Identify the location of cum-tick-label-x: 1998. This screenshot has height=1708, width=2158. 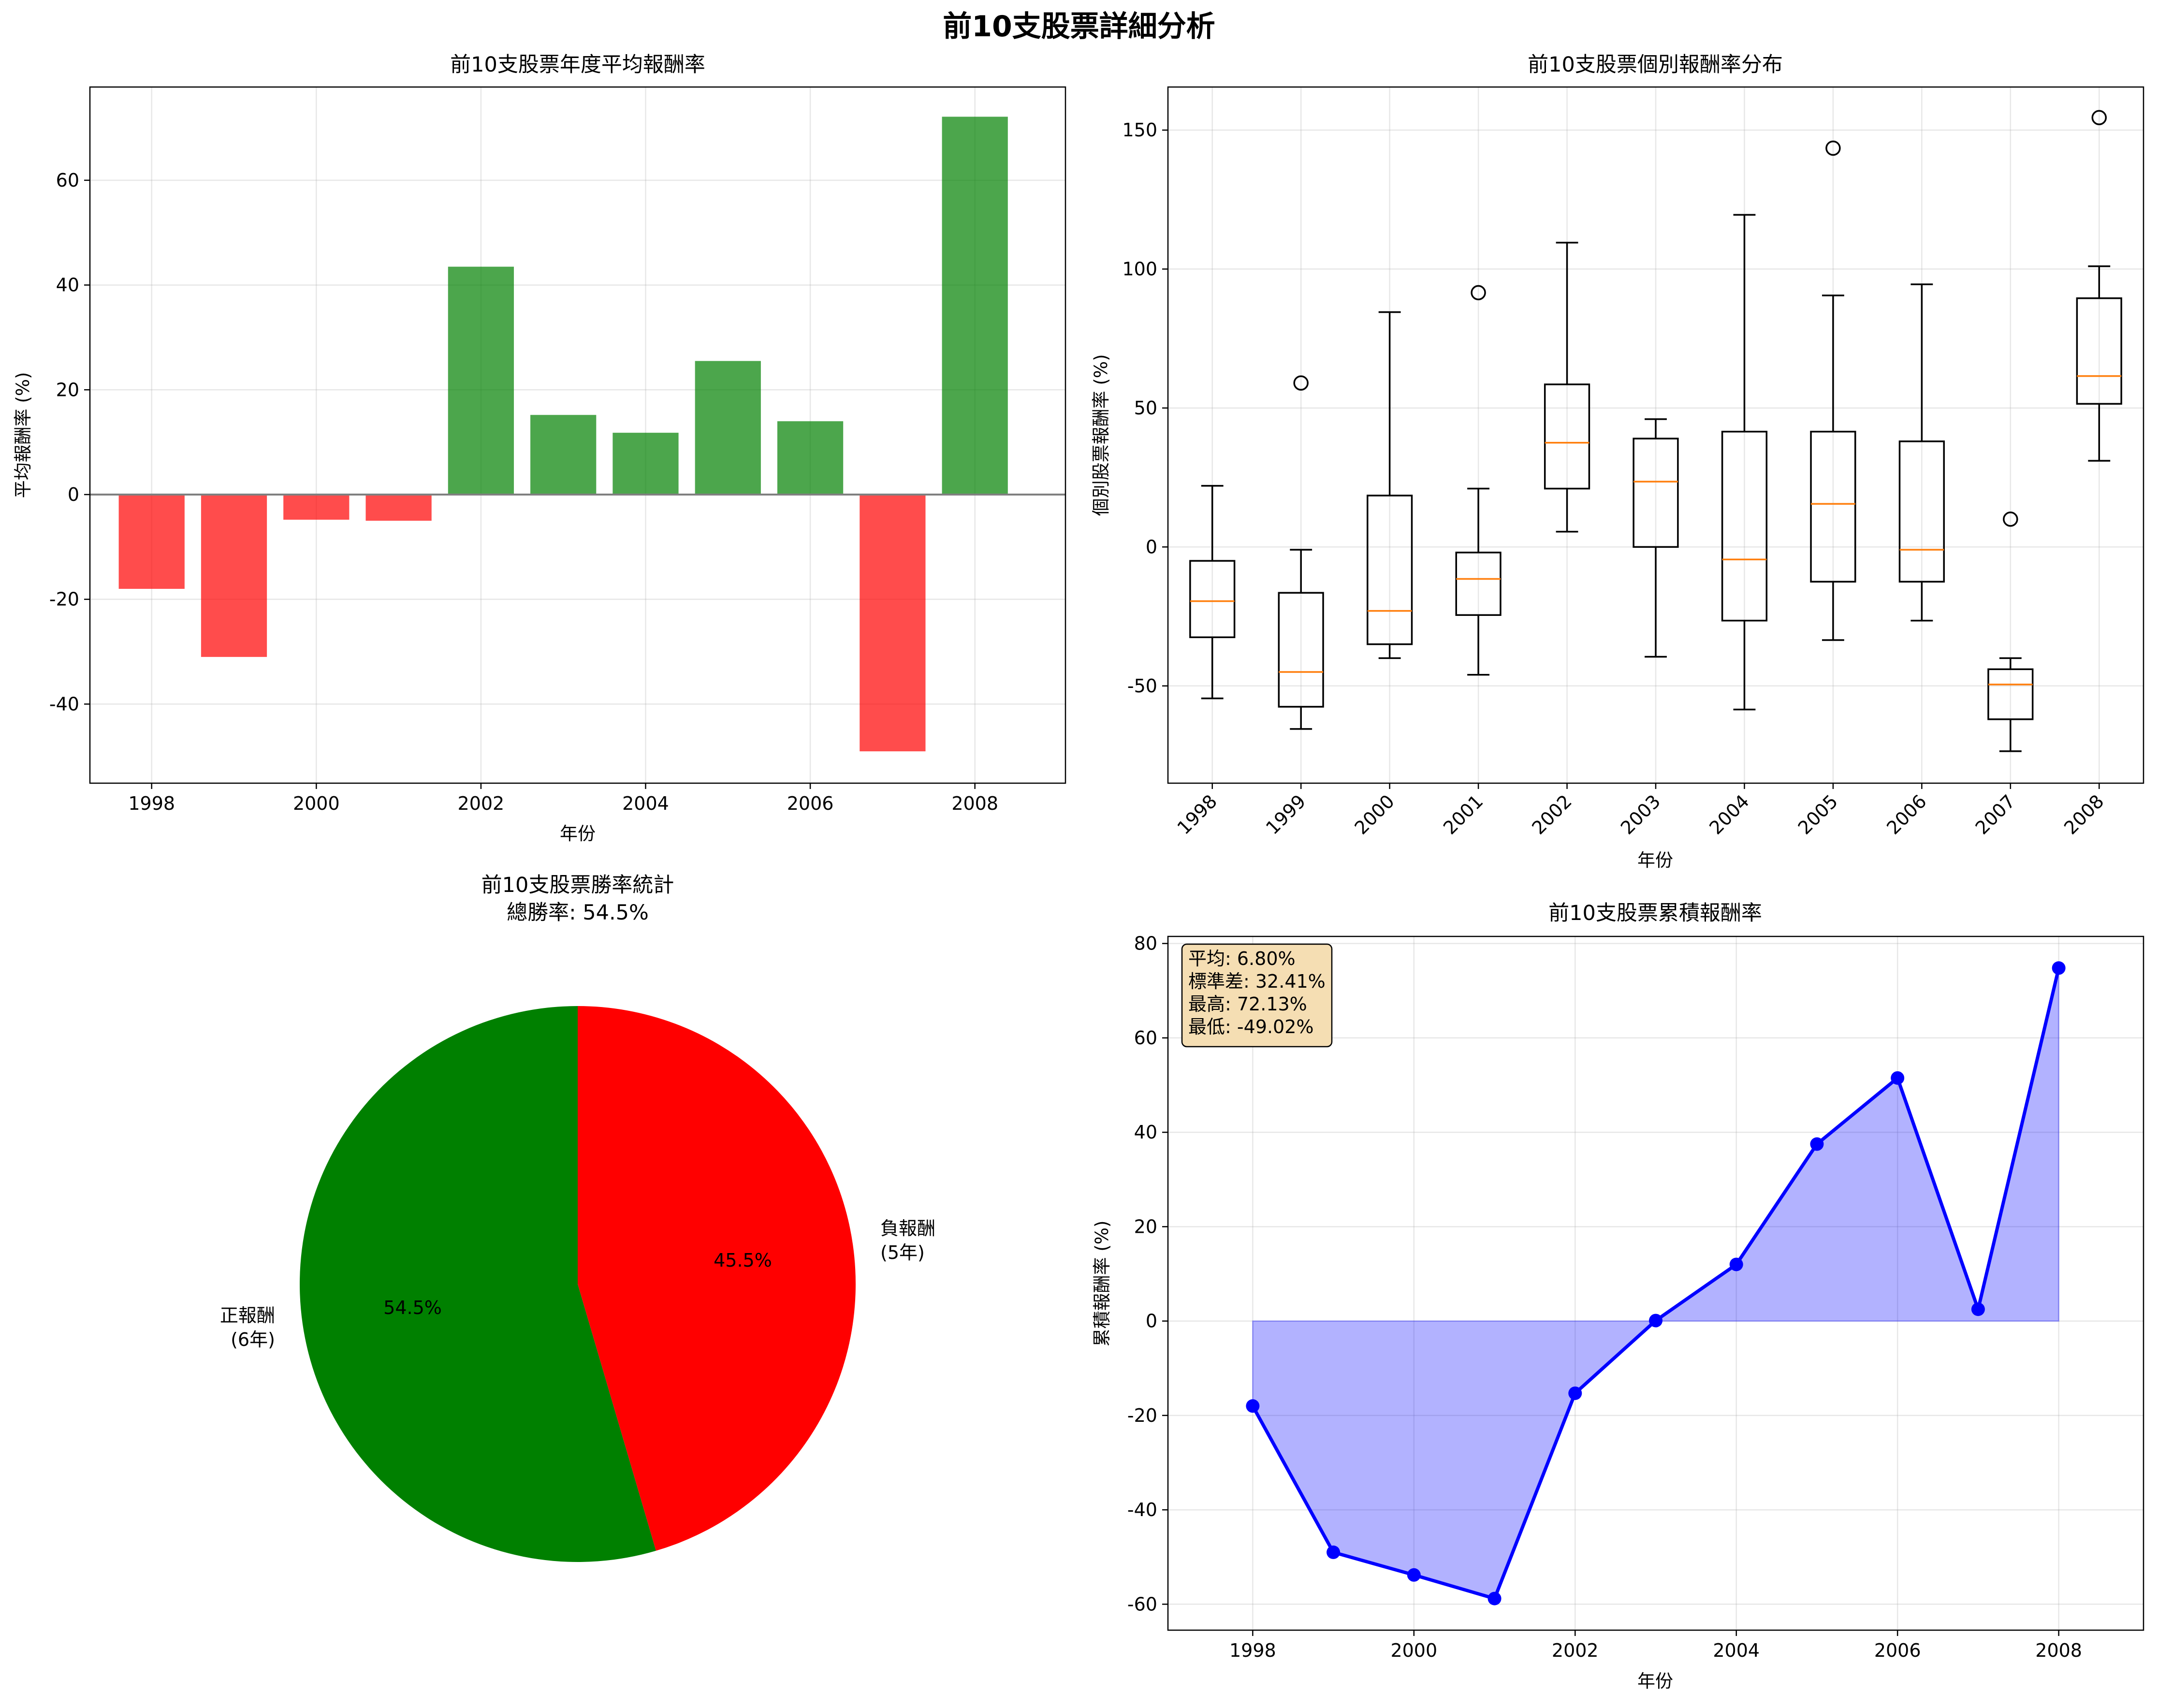
(1252, 1650).